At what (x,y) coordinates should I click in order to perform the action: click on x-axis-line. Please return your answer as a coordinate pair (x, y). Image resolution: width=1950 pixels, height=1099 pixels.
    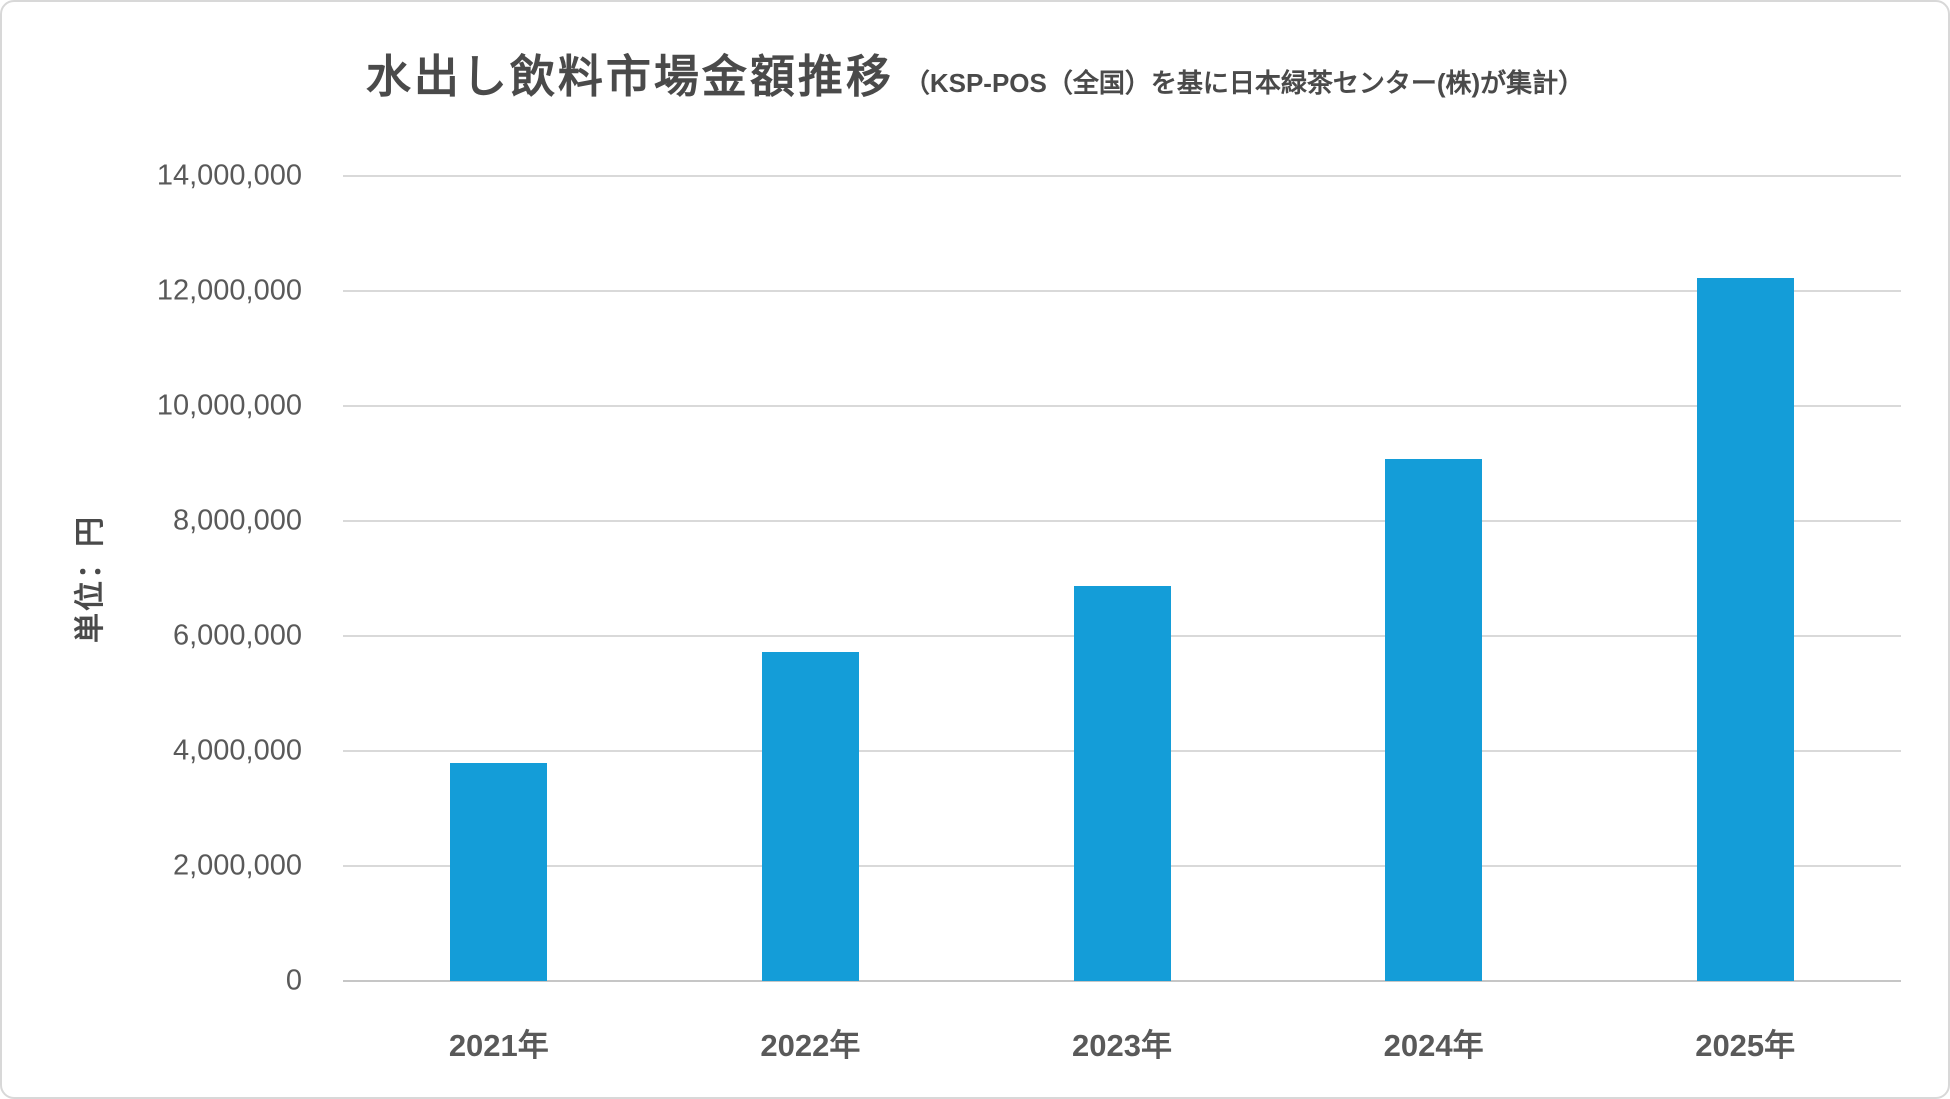
    Looking at the image, I should click on (1122, 981).